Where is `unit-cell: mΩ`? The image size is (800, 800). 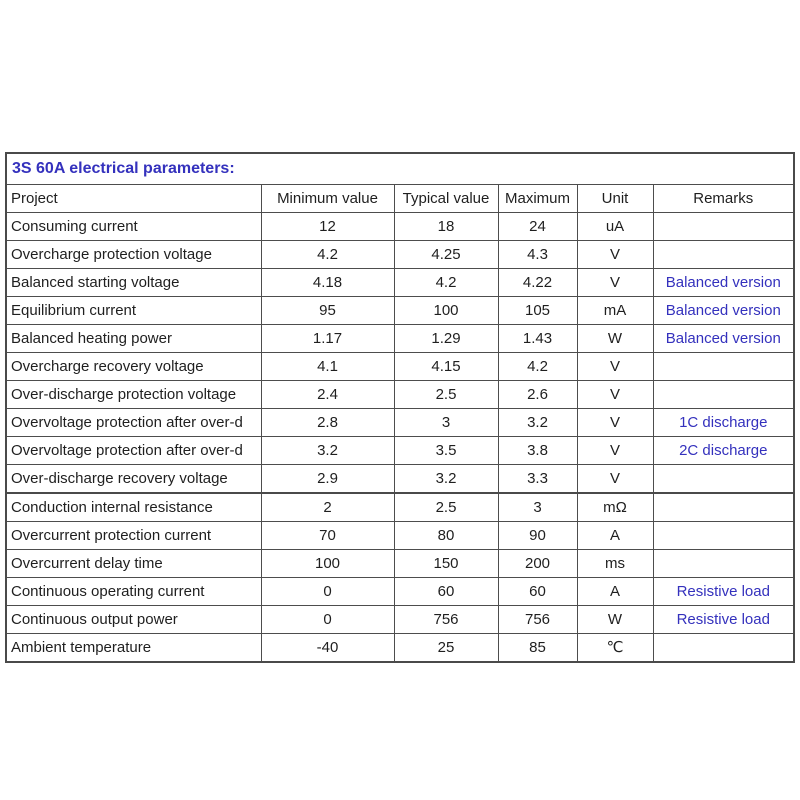 unit-cell: mΩ is located at coordinates (615, 507).